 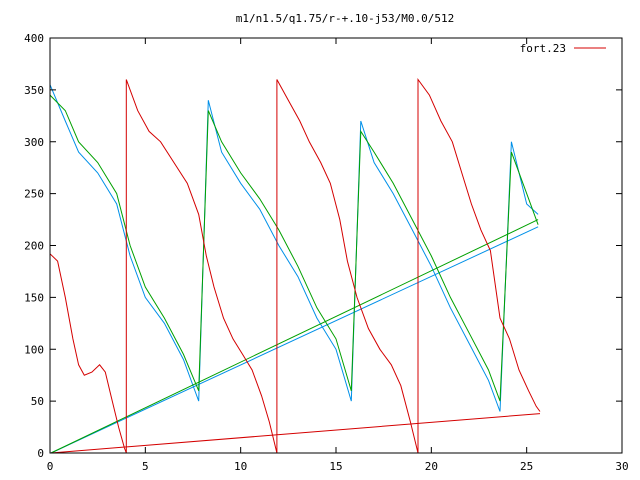 I want to click on y-tick-label: 0, so click(x=40, y=453).